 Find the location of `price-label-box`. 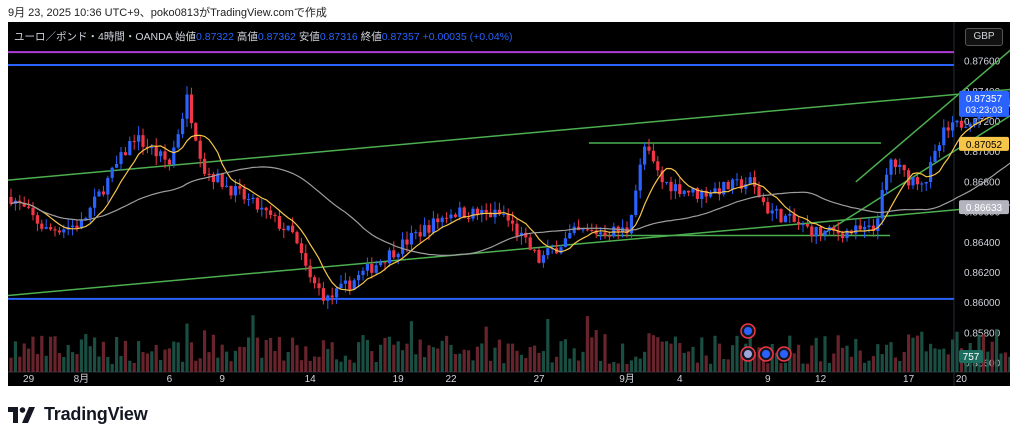

price-label-box is located at coordinates (984, 103).